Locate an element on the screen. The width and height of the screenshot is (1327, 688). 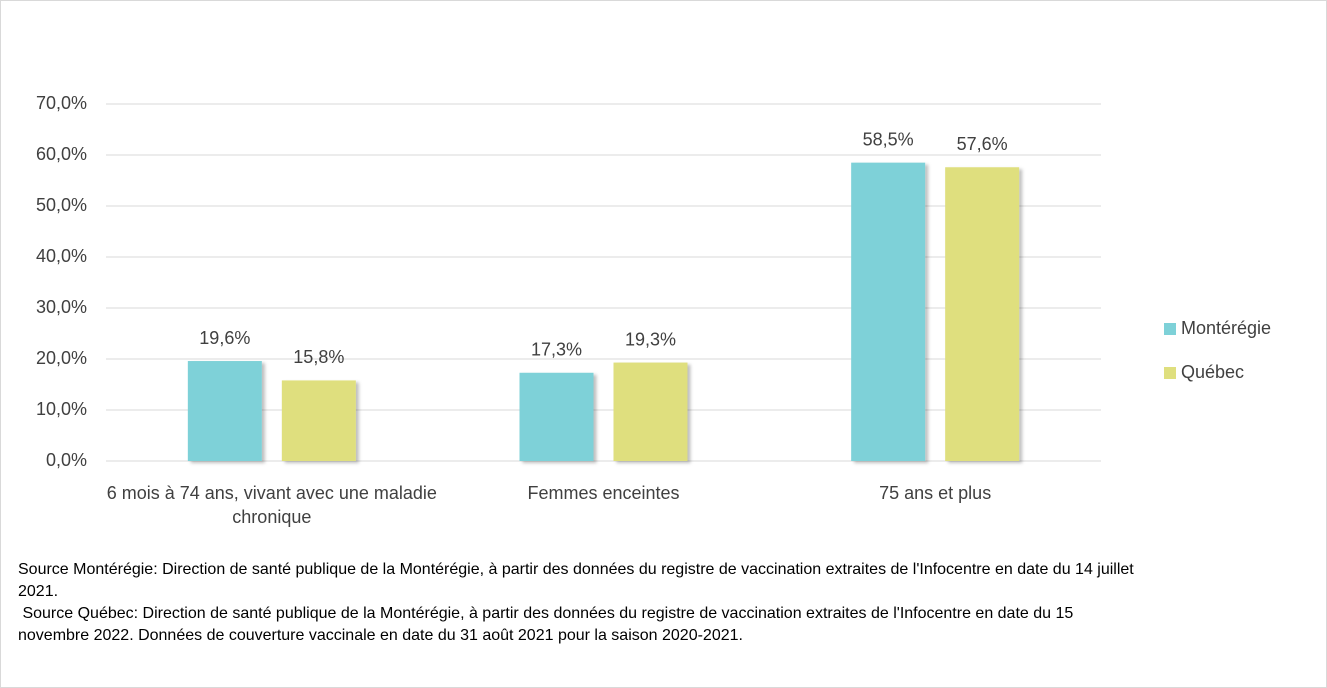
legend-label: Québec is located at coordinates (1212, 372).